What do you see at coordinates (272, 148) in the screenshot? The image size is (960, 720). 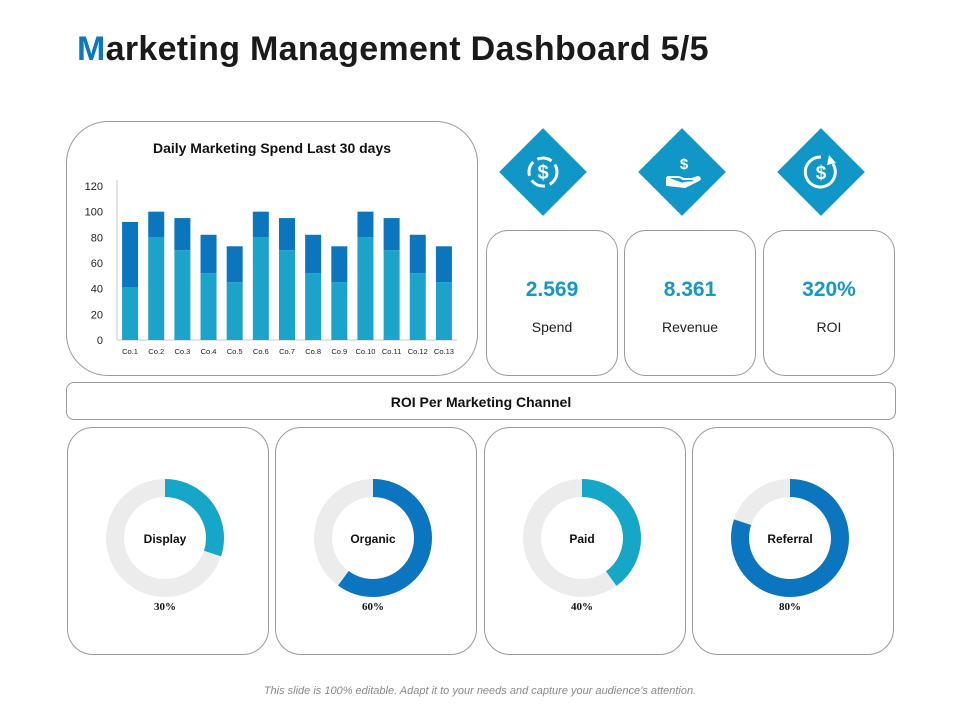 I see `chart-title: Daily Marketing Spend Last 30 days` at bounding box center [272, 148].